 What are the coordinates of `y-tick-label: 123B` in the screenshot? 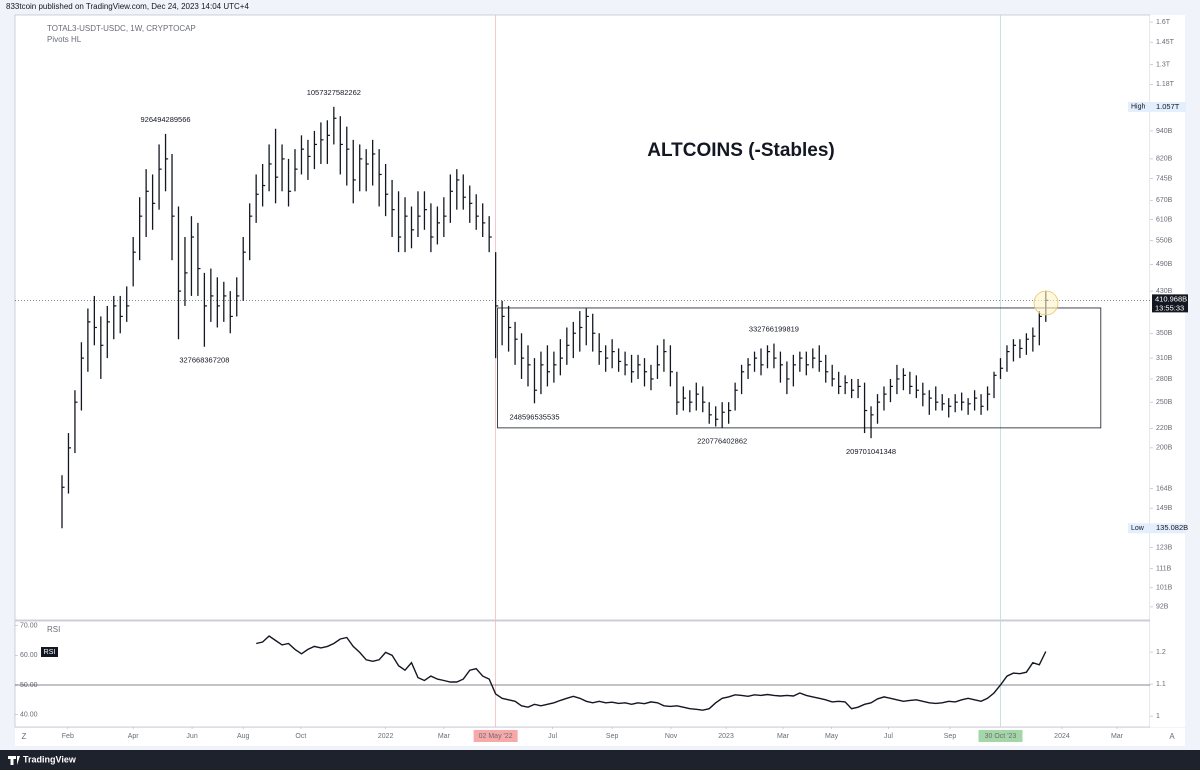 It's located at (1164, 547).